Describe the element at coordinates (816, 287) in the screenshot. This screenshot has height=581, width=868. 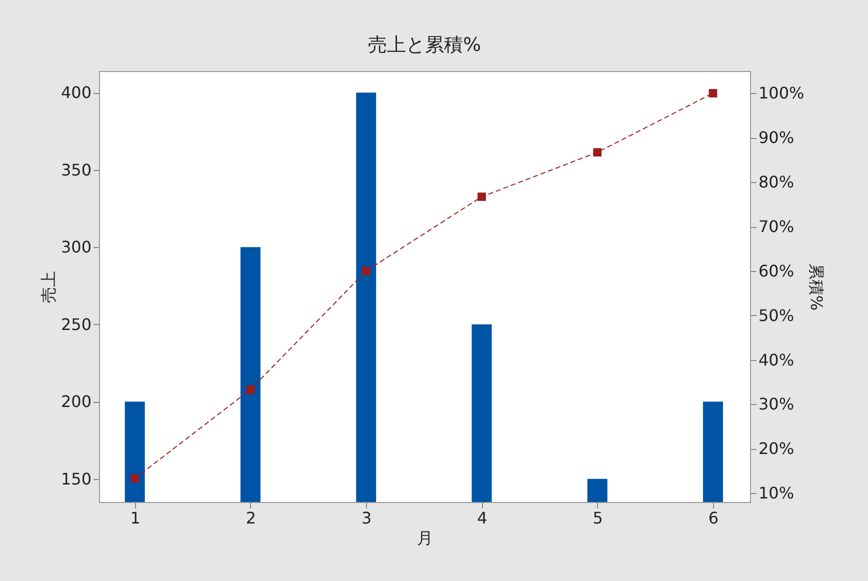
I see `y2-axis-title: 累積%` at that location.